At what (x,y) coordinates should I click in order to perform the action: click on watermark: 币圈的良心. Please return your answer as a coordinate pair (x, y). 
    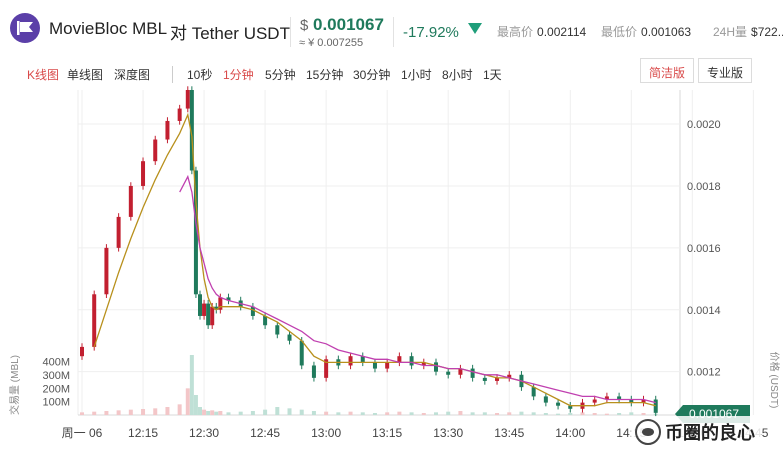
    Looking at the image, I should click on (696, 432).